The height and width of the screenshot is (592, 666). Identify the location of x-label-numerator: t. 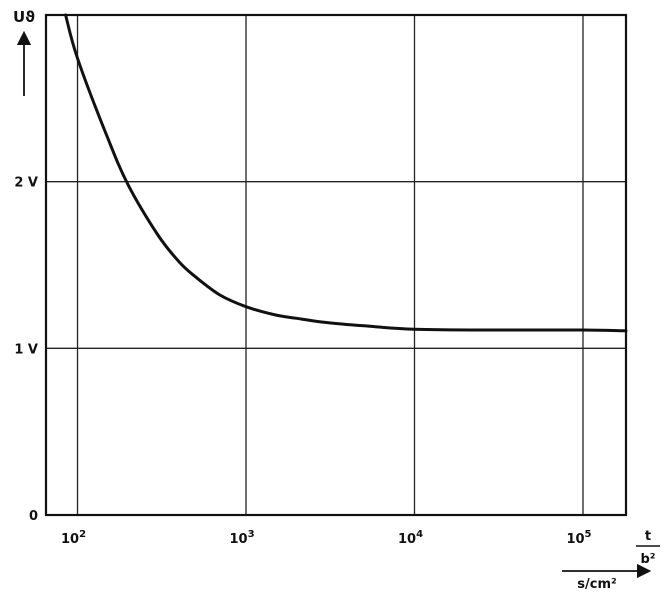
(648, 536).